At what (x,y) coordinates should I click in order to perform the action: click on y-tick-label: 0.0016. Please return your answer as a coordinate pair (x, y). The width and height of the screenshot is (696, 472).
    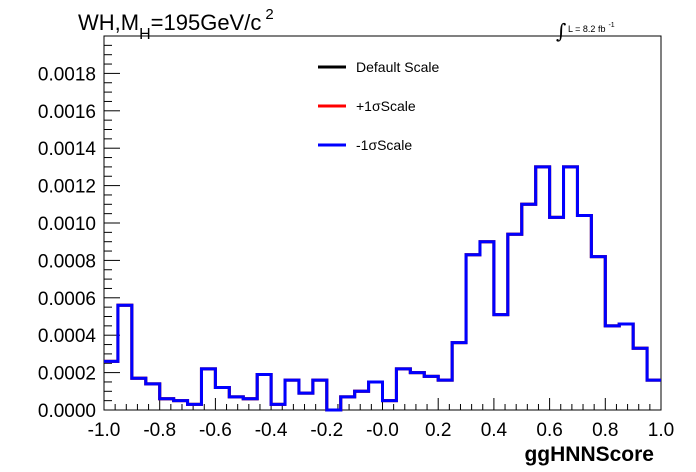
    Looking at the image, I should click on (67, 112).